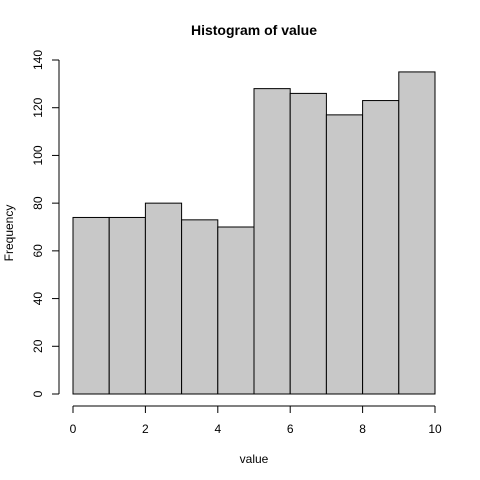  I want to click on y-tick-label: 120, so click(38, 107).